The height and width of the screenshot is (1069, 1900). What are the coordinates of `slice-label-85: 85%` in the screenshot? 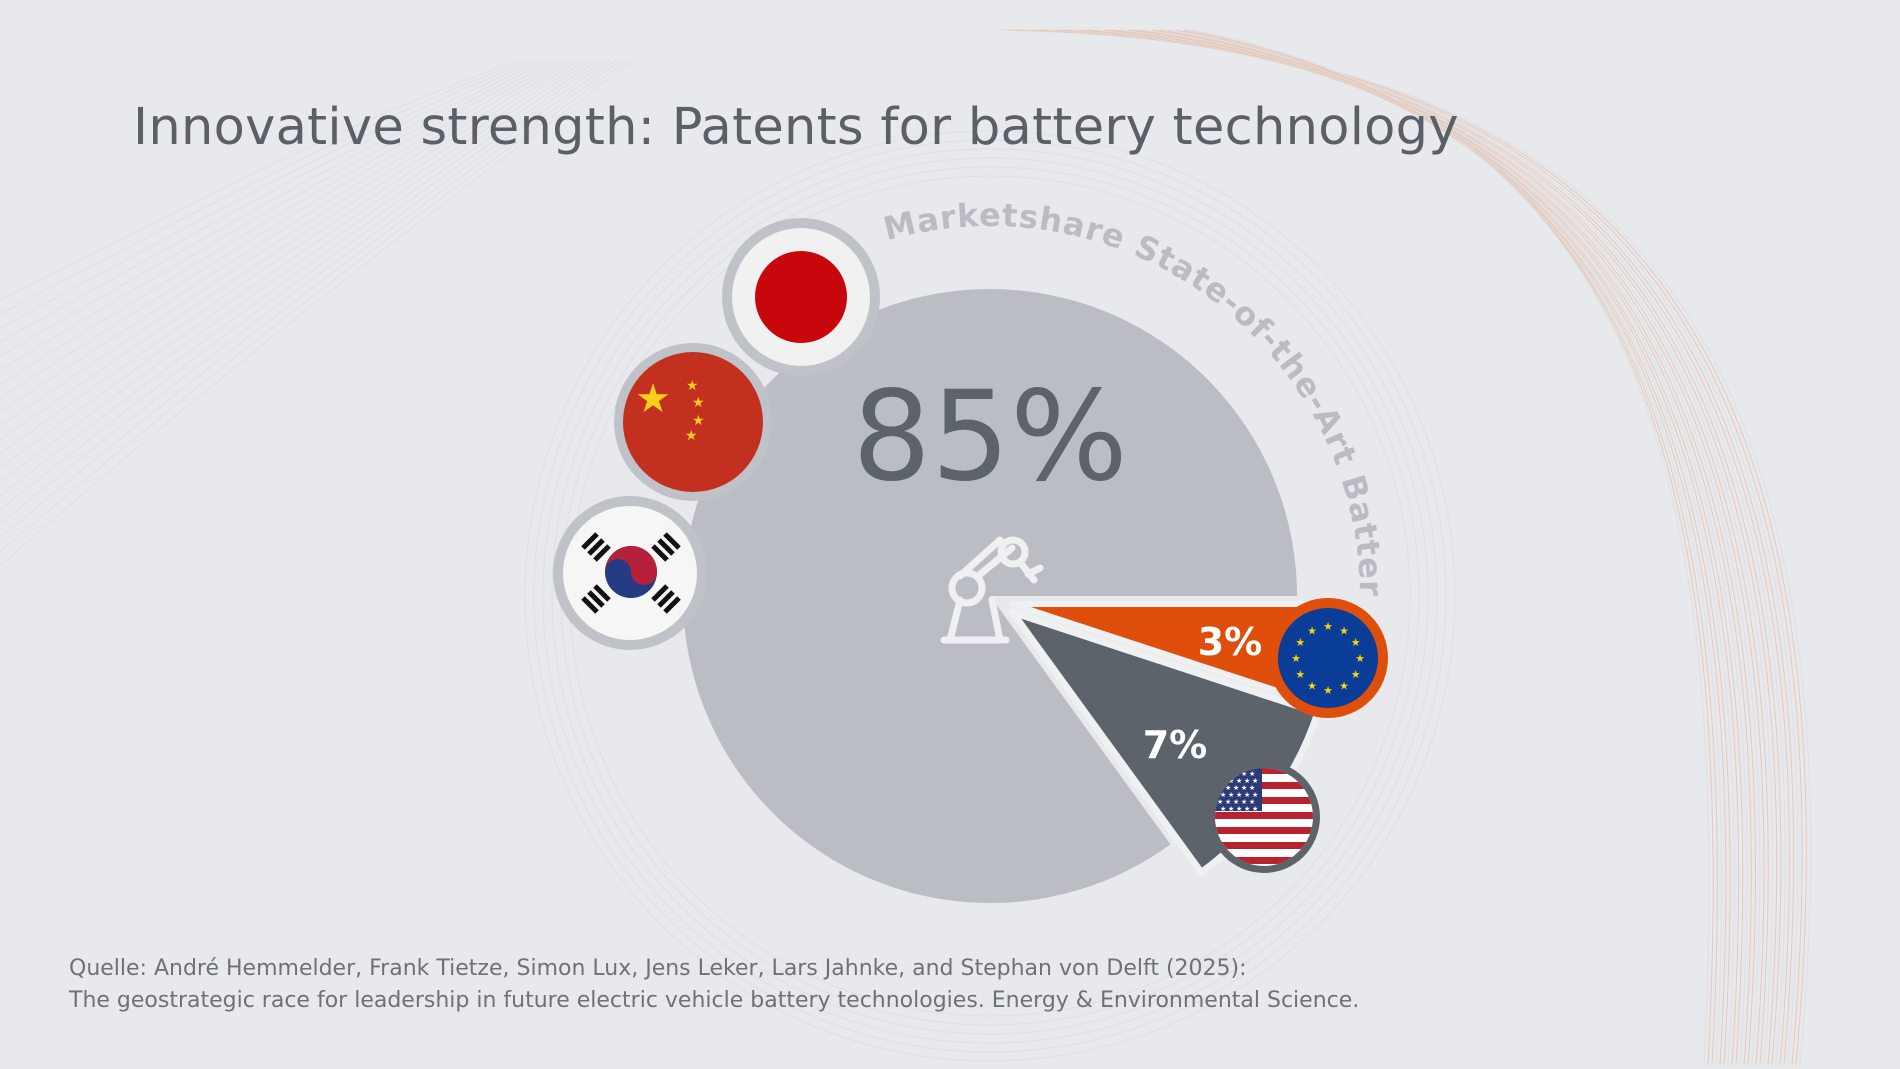 It's located at (990, 437).